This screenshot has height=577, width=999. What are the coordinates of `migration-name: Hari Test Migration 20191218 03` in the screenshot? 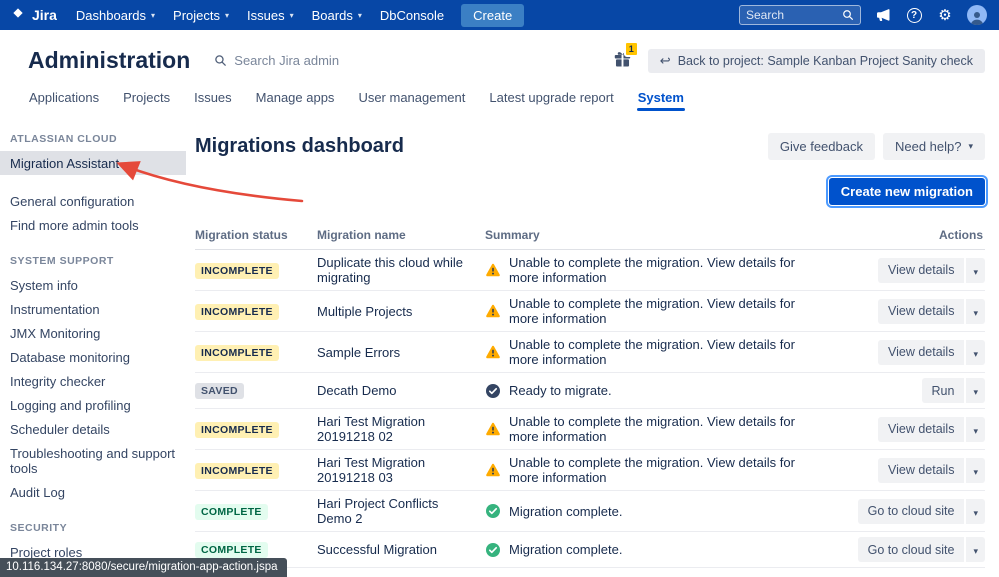 It's located at (371, 470).